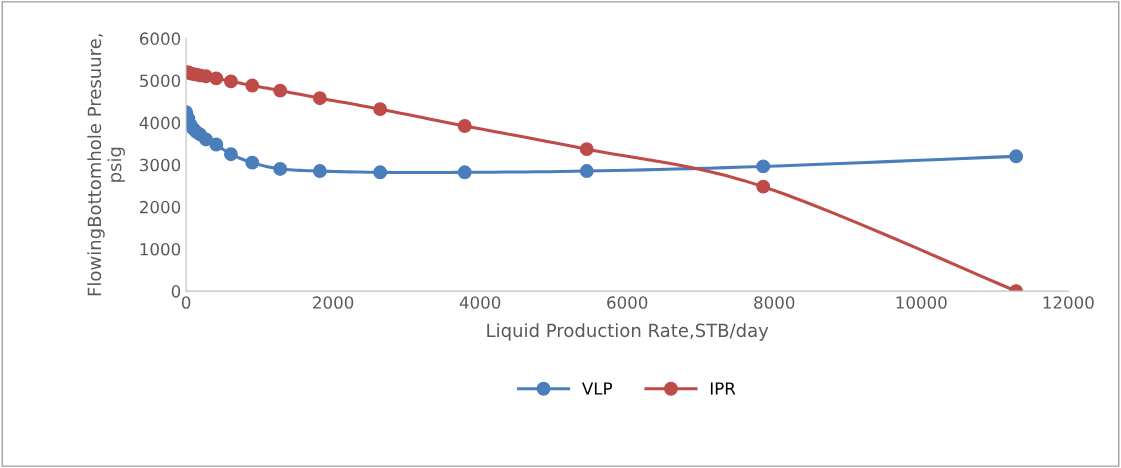  What do you see at coordinates (160, 207) in the screenshot?
I see `y-tick-label: 2000` at bounding box center [160, 207].